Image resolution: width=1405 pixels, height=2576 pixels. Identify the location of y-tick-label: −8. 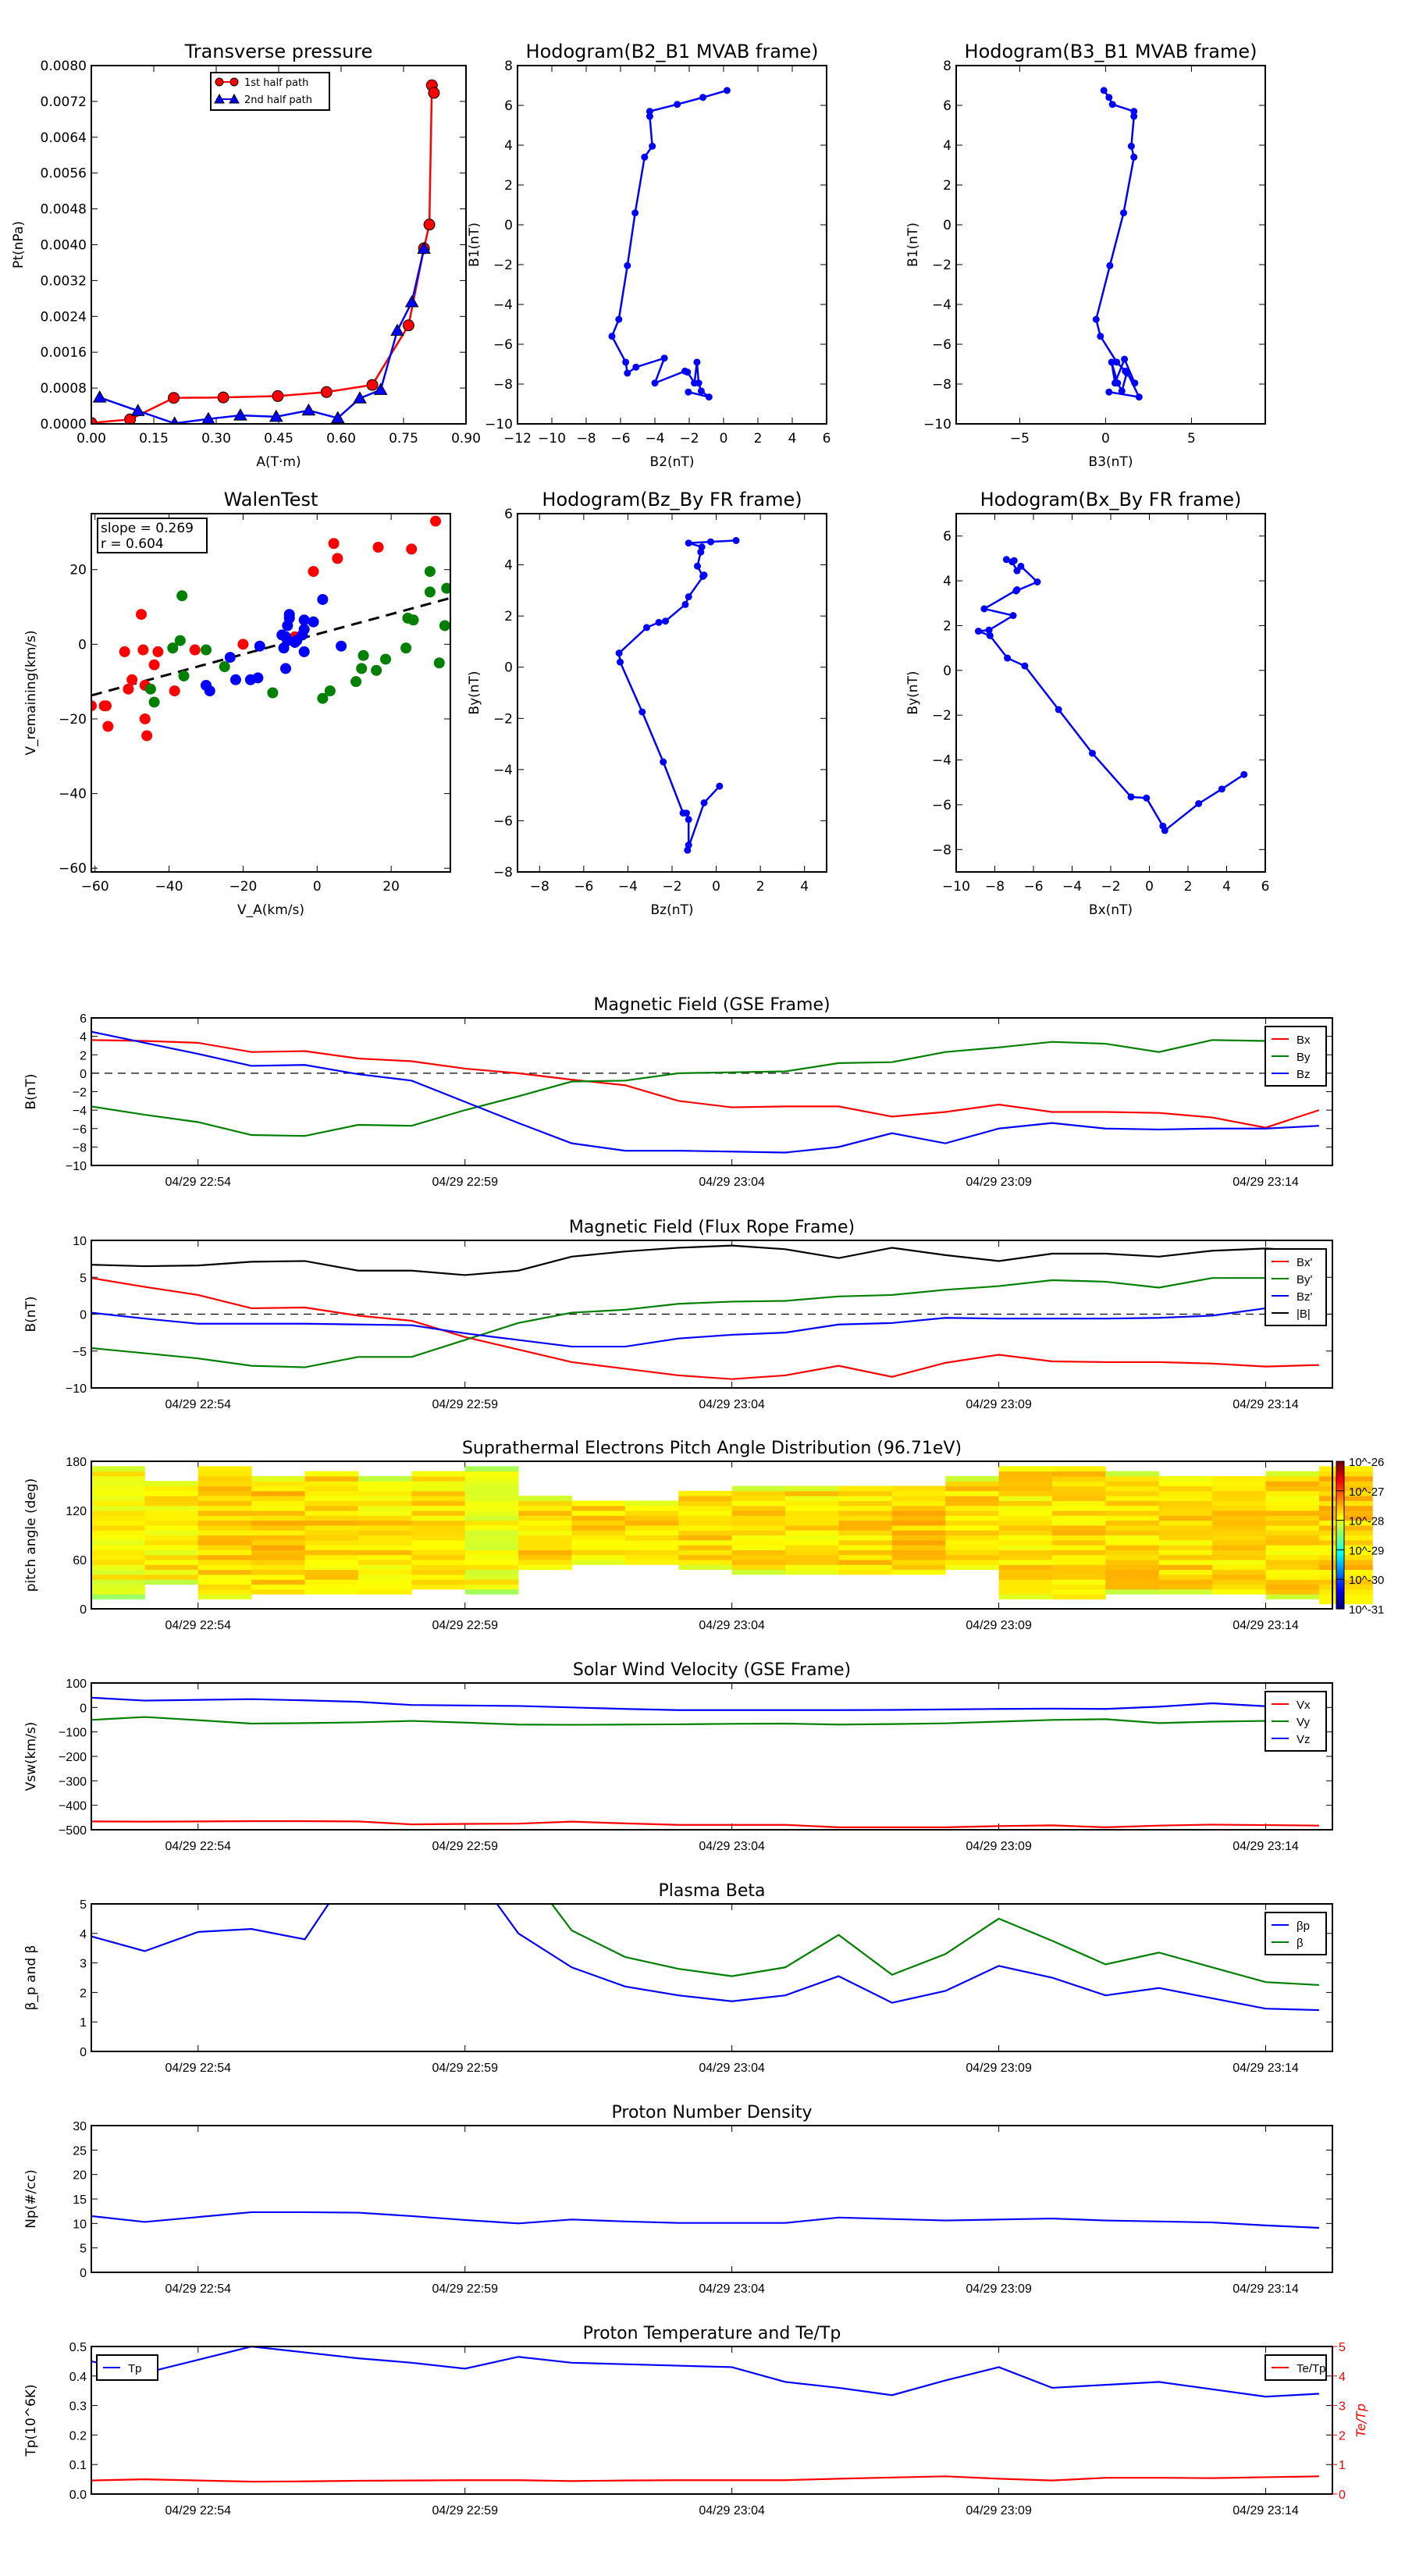
(503, 873).